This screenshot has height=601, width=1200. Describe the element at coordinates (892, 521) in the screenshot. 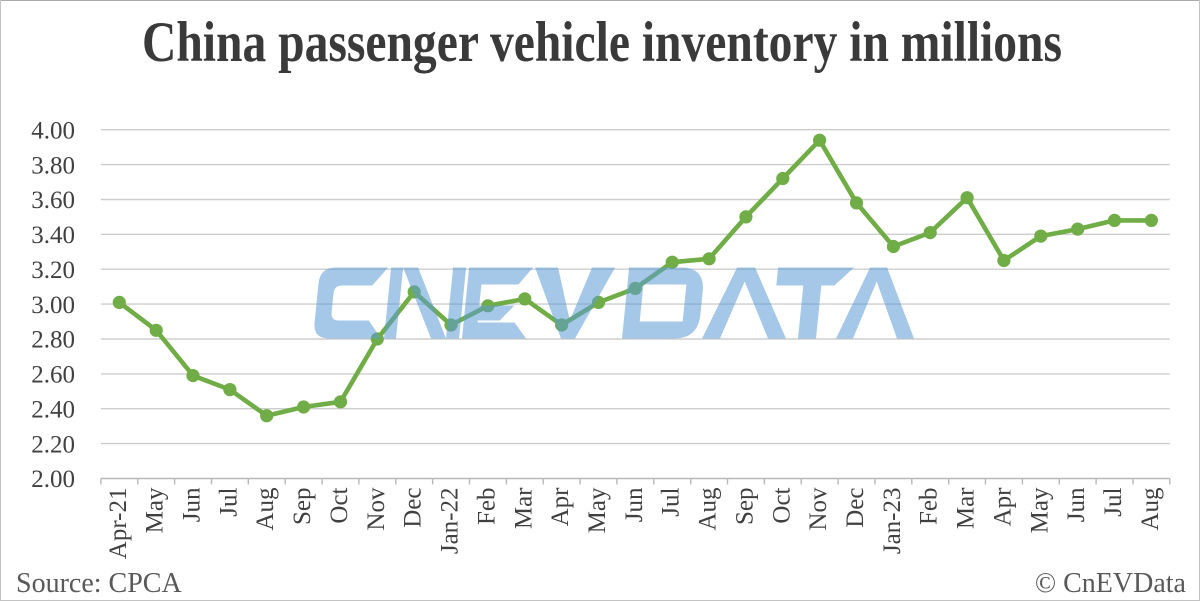

I see `svg-text: Jan-23` at that location.